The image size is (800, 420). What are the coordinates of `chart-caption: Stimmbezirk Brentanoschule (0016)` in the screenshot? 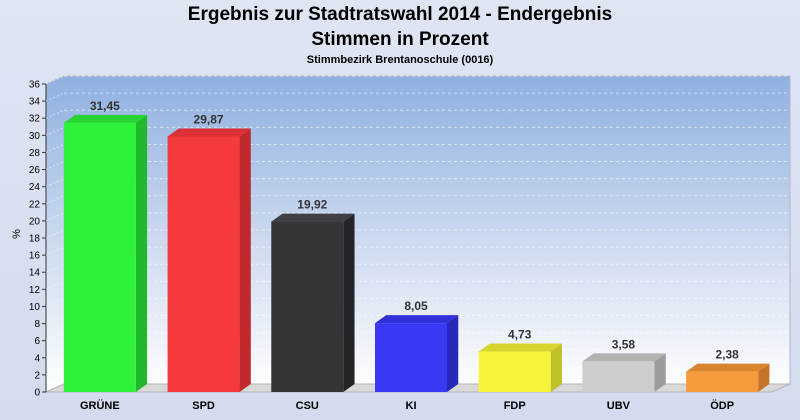 It's located at (400, 60).